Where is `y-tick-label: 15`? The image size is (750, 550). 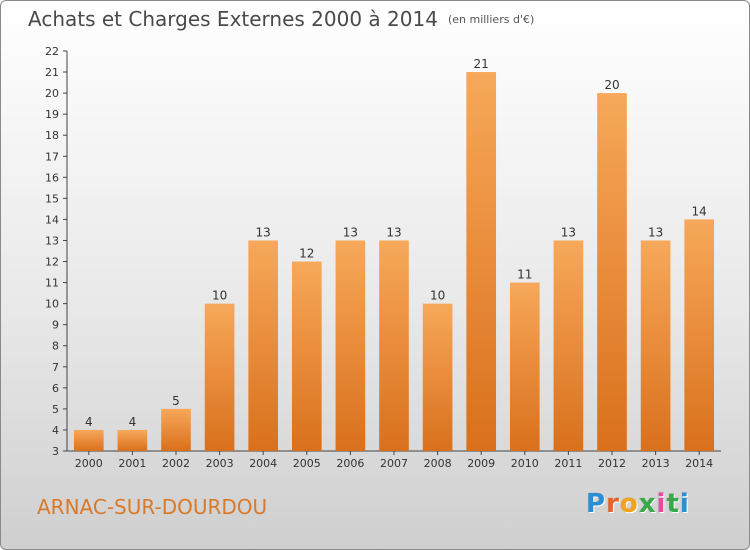
y-tick-label: 15 is located at coordinates (52, 198).